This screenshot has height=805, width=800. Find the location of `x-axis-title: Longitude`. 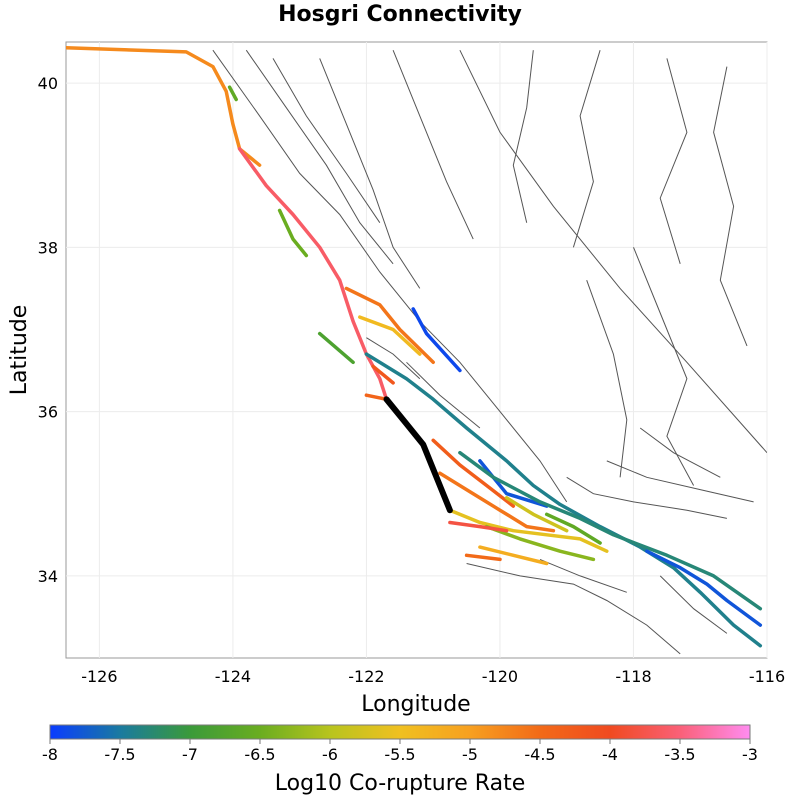

x-axis-title: Longitude is located at coordinates (415, 704).